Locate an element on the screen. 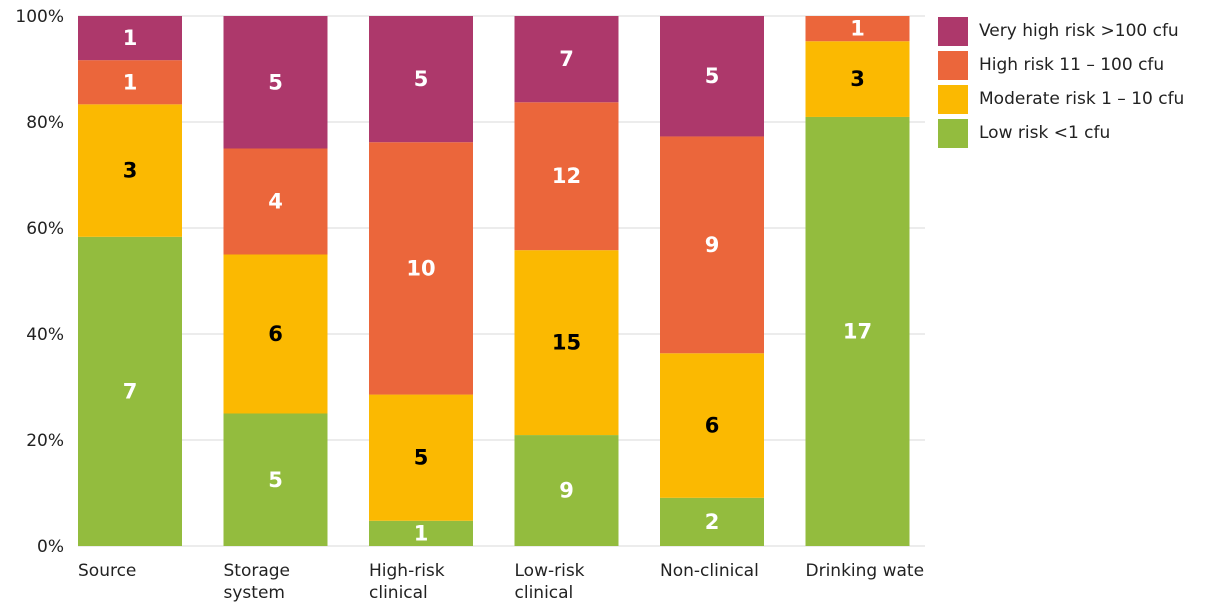  x-tick-label: Non-clinical is located at coordinates (709, 571).